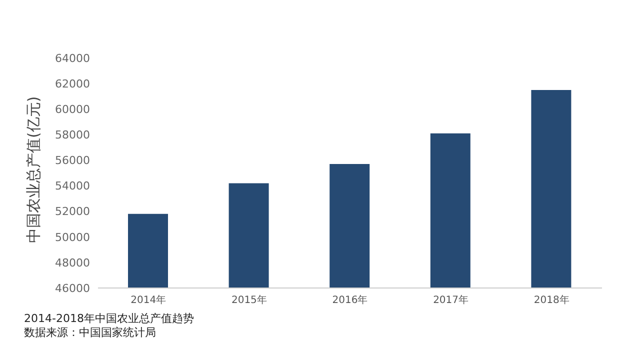 The image size is (640, 360). What do you see at coordinates (72, 135) in the screenshot?
I see `y-tick-label: 58000` at bounding box center [72, 135].